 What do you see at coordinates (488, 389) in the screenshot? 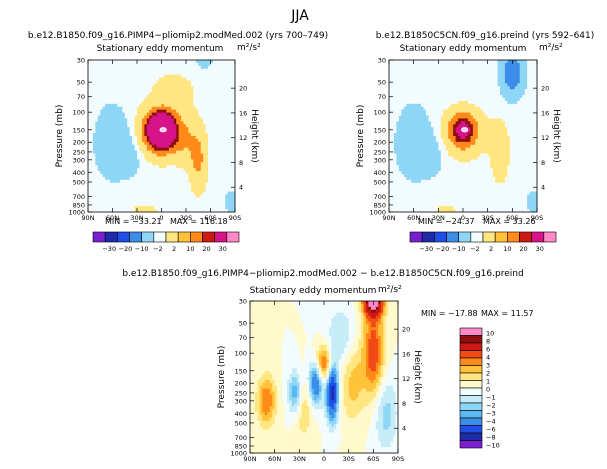
I see `colorbar-label: 0` at bounding box center [488, 389].